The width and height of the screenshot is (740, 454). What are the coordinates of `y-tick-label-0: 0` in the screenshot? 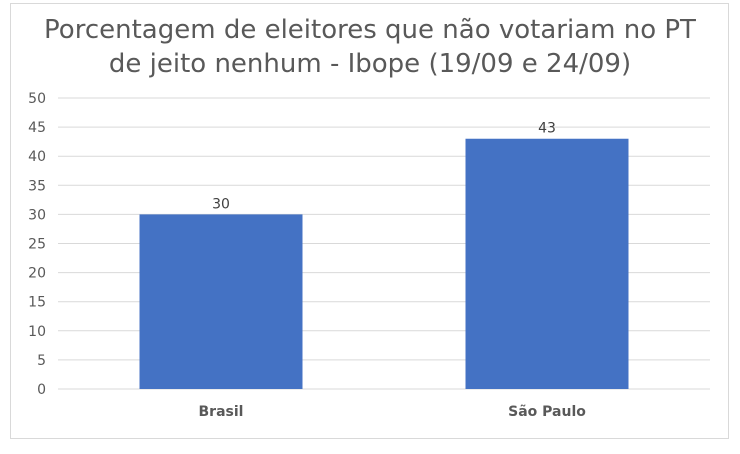 It's located at (41, 390).